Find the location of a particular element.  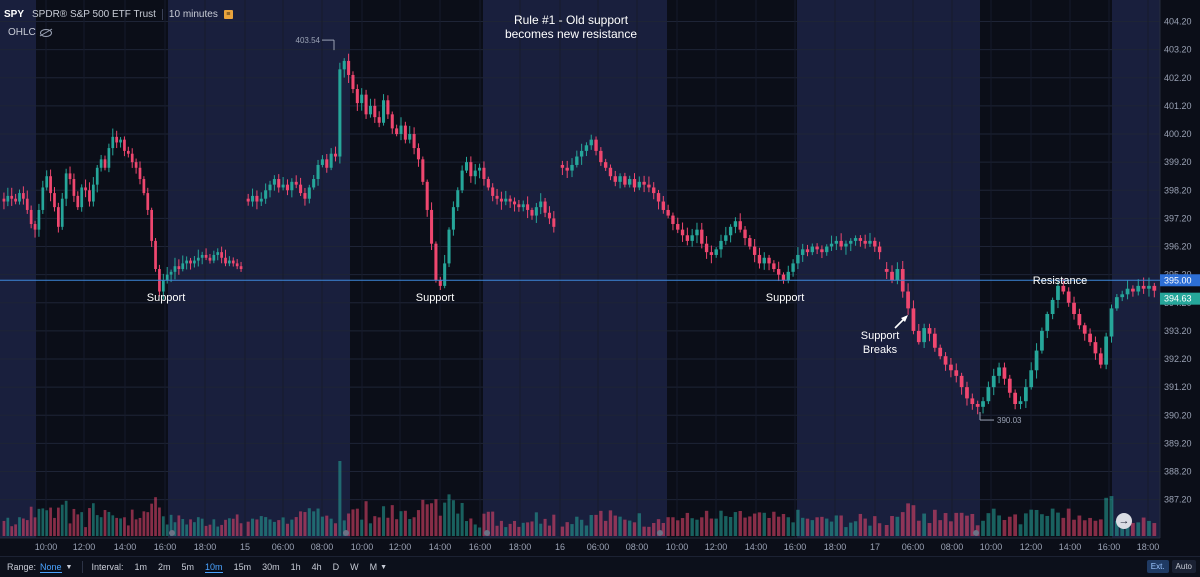

x-tick-label: 14:00 is located at coordinates (125, 547).